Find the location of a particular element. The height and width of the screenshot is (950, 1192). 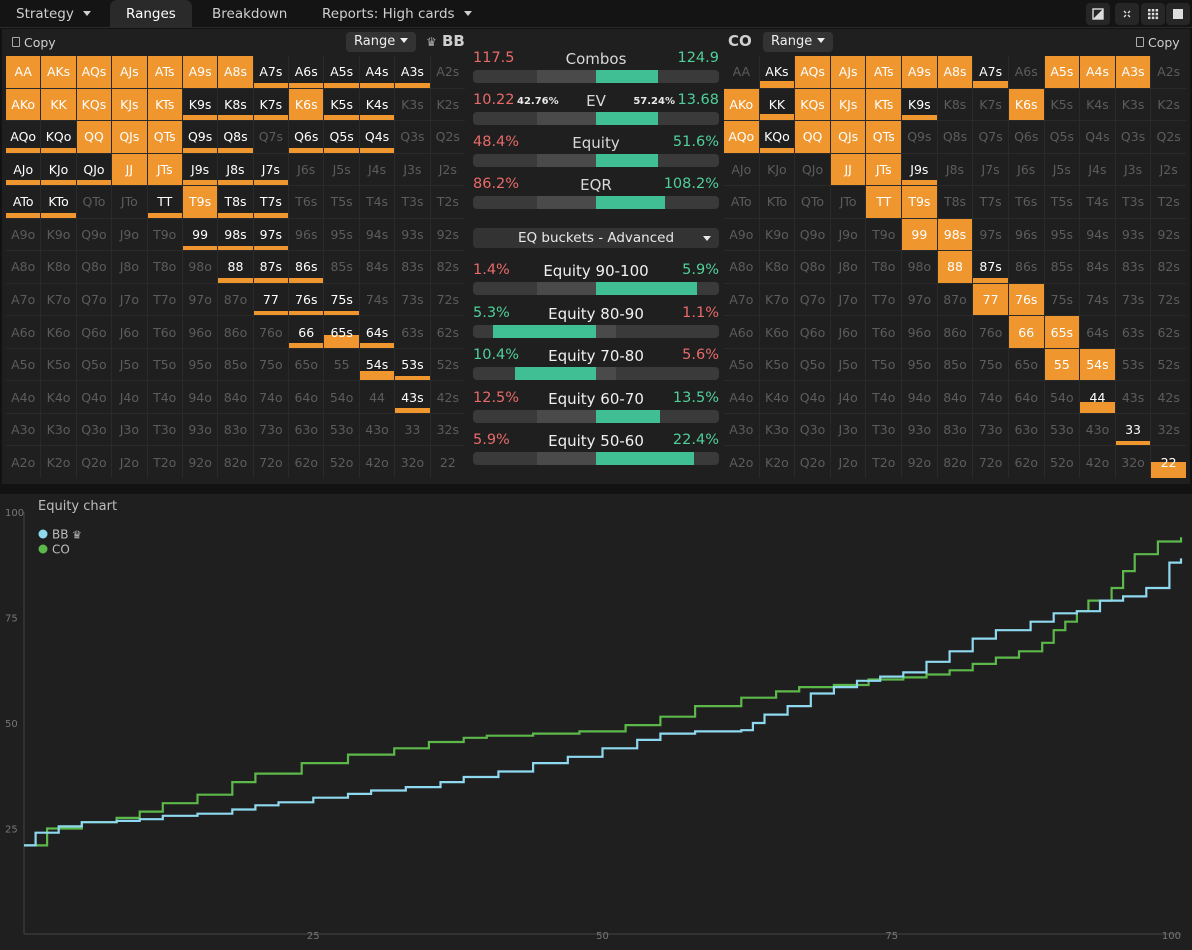

hand-cell-73s: 73s is located at coordinates (1133, 299).